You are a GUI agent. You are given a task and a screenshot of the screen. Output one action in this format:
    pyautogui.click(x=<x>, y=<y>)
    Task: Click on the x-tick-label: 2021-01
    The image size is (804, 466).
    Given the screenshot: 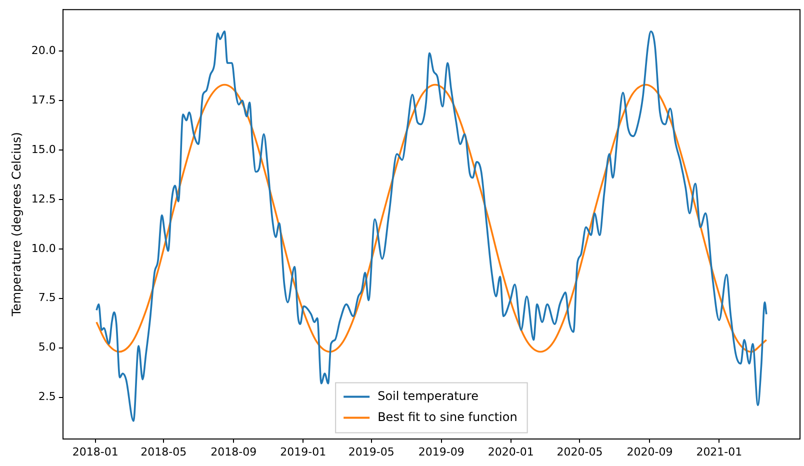 What is the action you would take?
    pyautogui.click(x=719, y=451)
    